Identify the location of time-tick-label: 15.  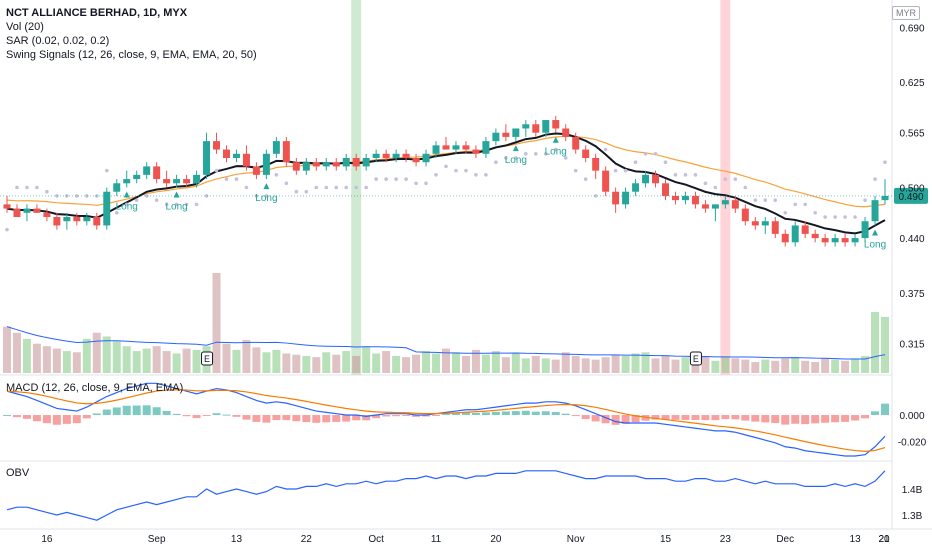
(666, 539).